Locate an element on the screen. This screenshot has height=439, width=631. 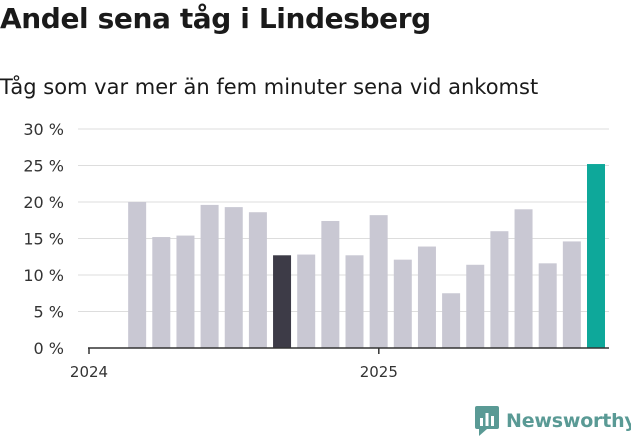
y-tick-label: 0 % is located at coordinates (49, 348).